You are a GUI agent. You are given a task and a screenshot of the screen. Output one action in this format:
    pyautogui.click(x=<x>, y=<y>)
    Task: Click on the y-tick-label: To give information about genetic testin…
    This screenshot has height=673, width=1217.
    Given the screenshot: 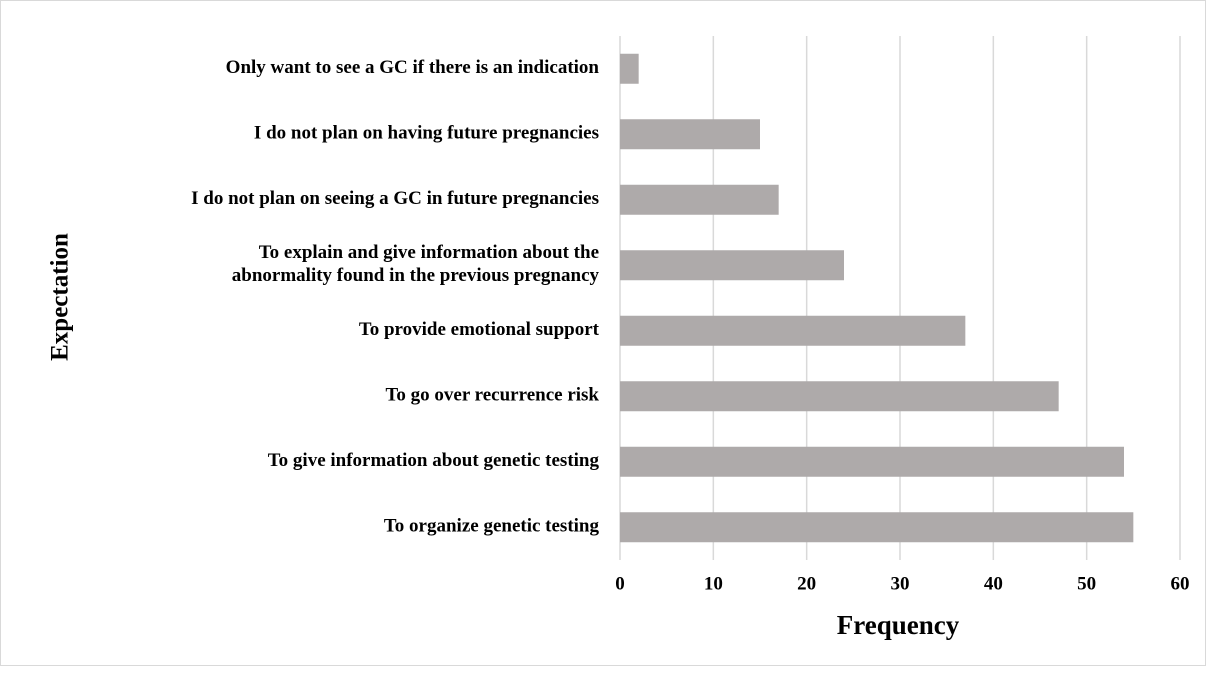 What is the action you would take?
    pyautogui.click(x=434, y=460)
    